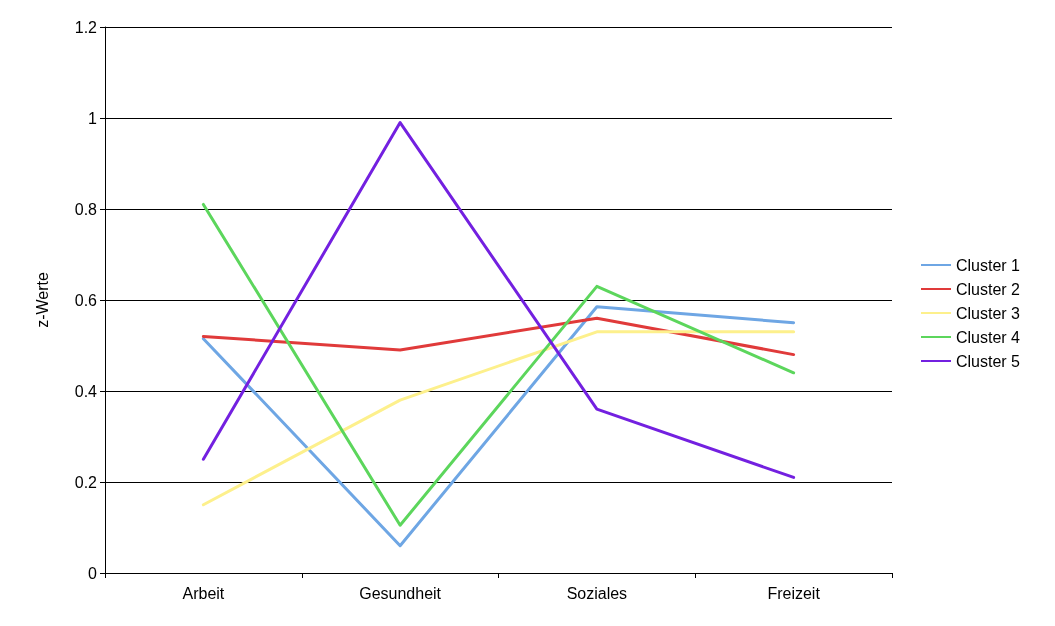 This screenshot has width=1055, height=626. I want to click on x-tick-label: Gesundheit, so click(400, 593).